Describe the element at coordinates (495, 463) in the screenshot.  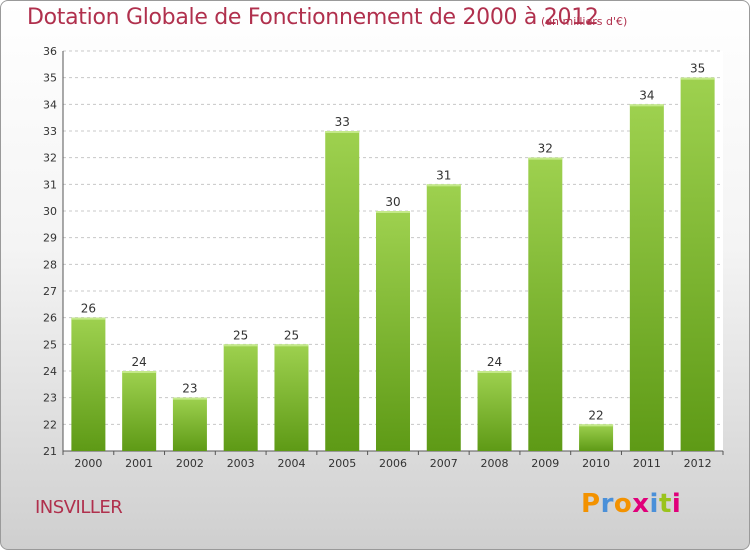
I see `x-tick-label: 2008` at that location.